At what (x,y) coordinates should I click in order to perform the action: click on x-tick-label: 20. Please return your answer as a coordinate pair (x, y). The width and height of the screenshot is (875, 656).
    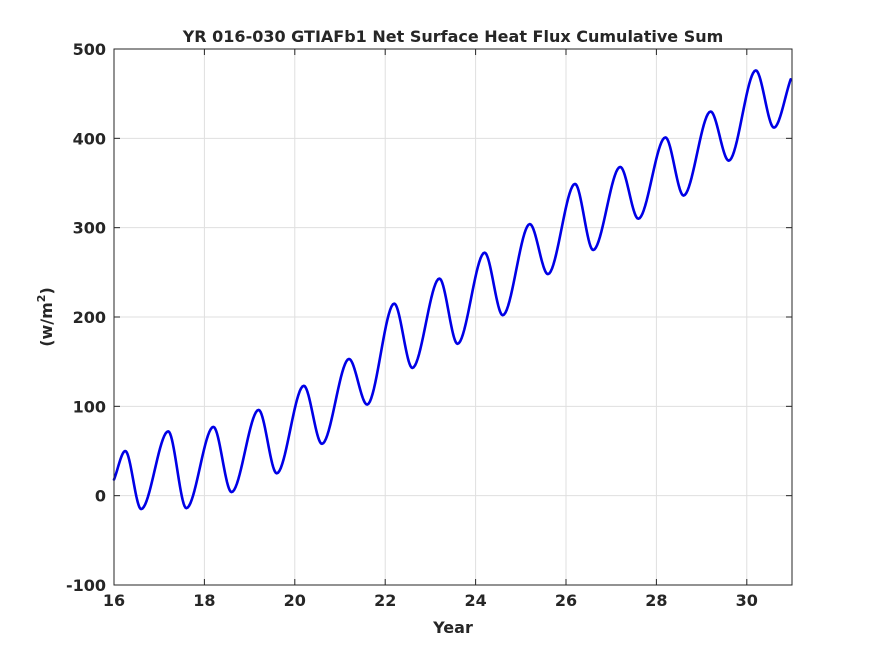
    Looking at the image, I should click on (295, 600).